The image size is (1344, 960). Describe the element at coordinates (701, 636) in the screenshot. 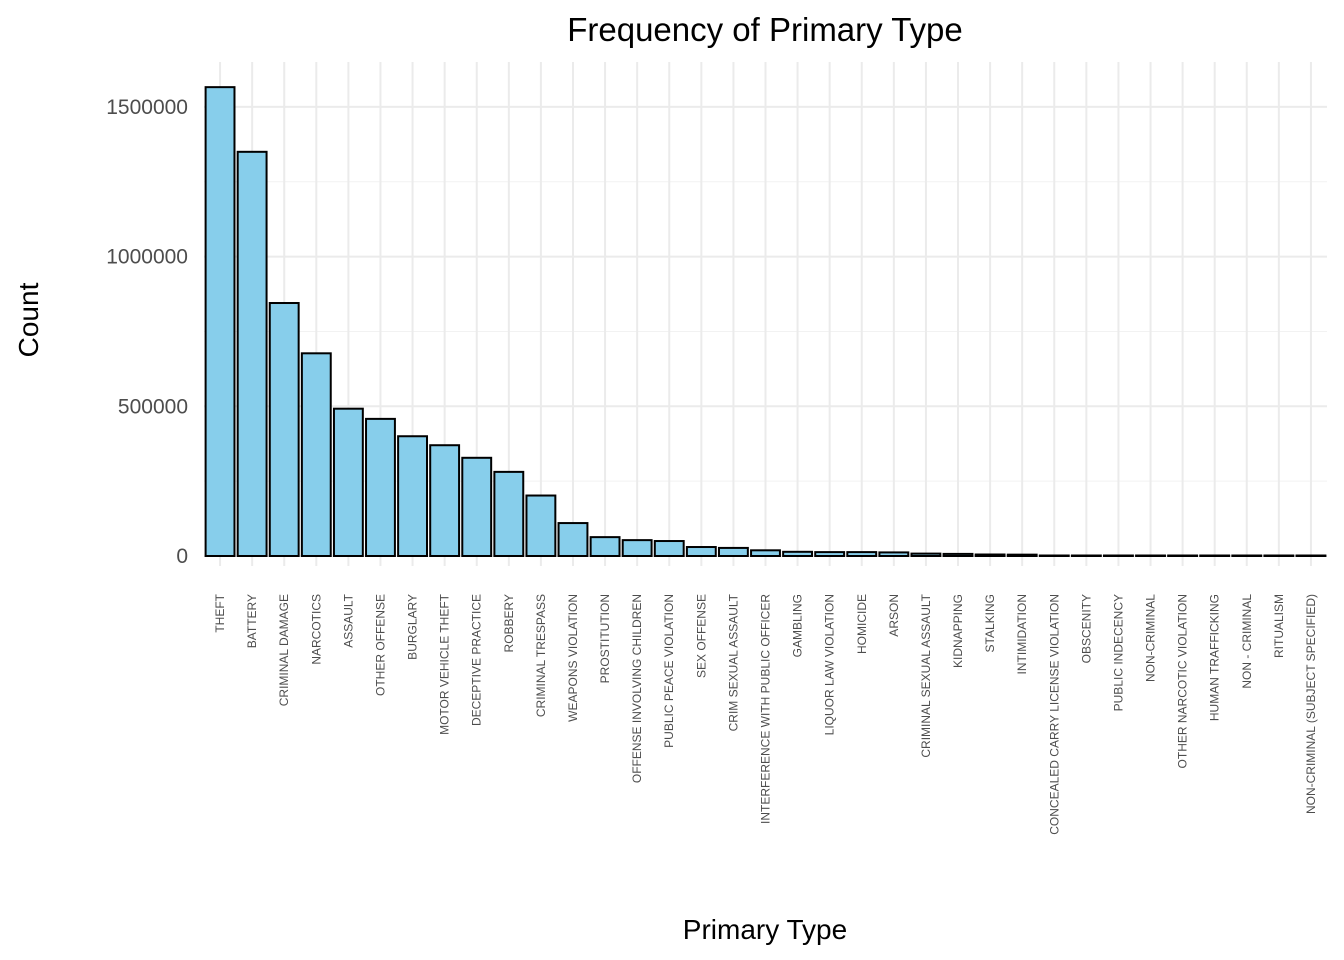

I see `x-tick-label: SEX OFFENSE` at that location.